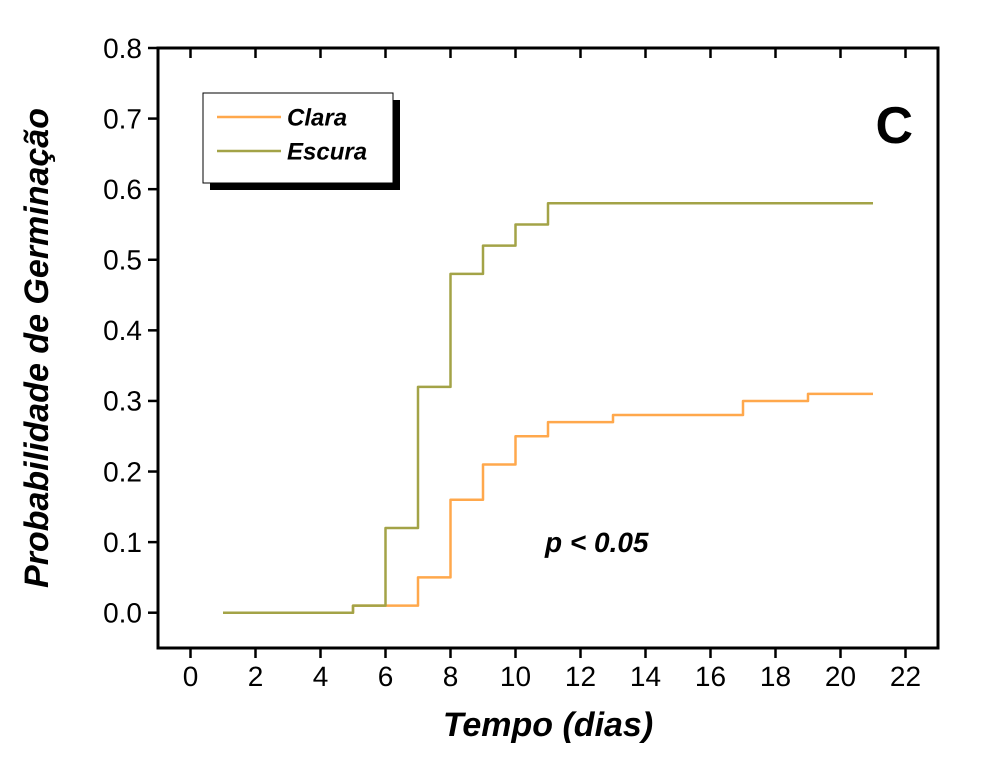 This screenshot has width=986, height=763. Describe the element at coordinates (548, 725) in the screenshot. I see `x-axis-title: Tempo (dias)` at that location.